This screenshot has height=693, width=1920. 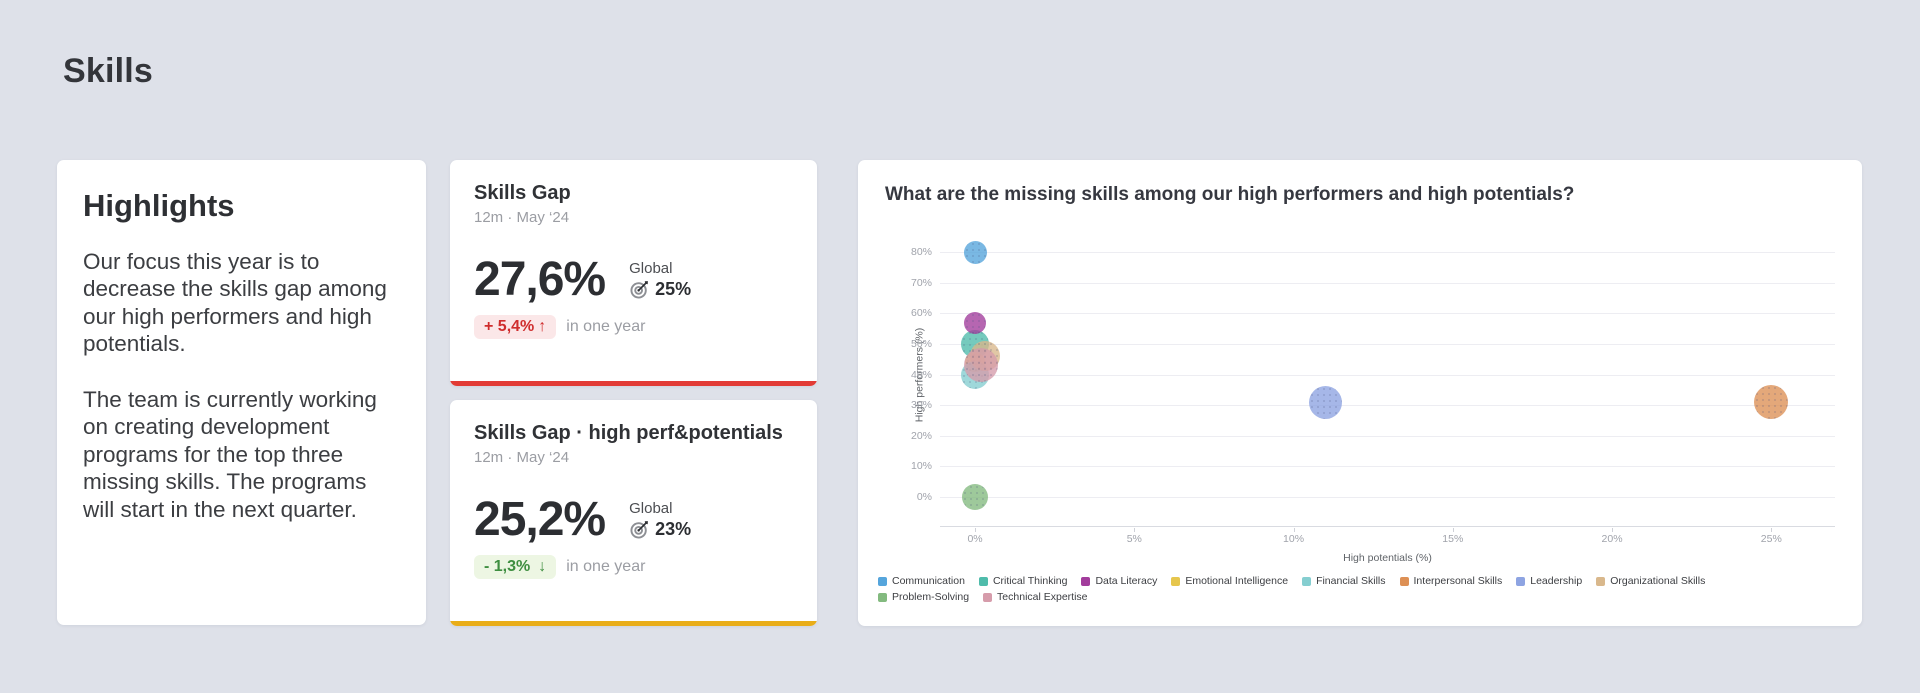 I want to click on legend-label: Technical Expertise, so click(x=1042, y=597).